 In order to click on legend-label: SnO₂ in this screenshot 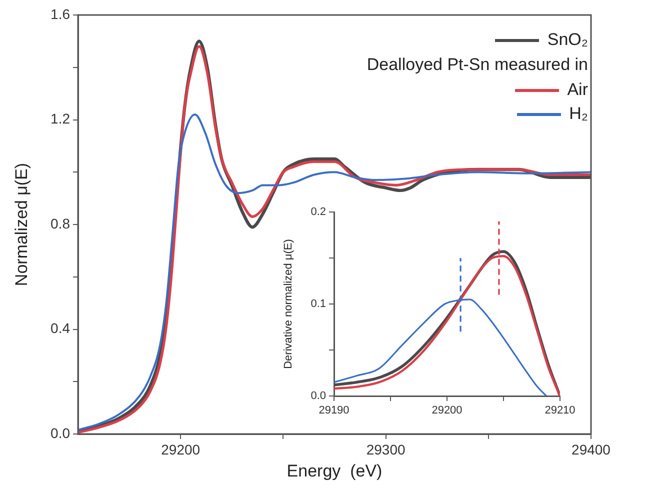, I will do `click(567, 40)`.